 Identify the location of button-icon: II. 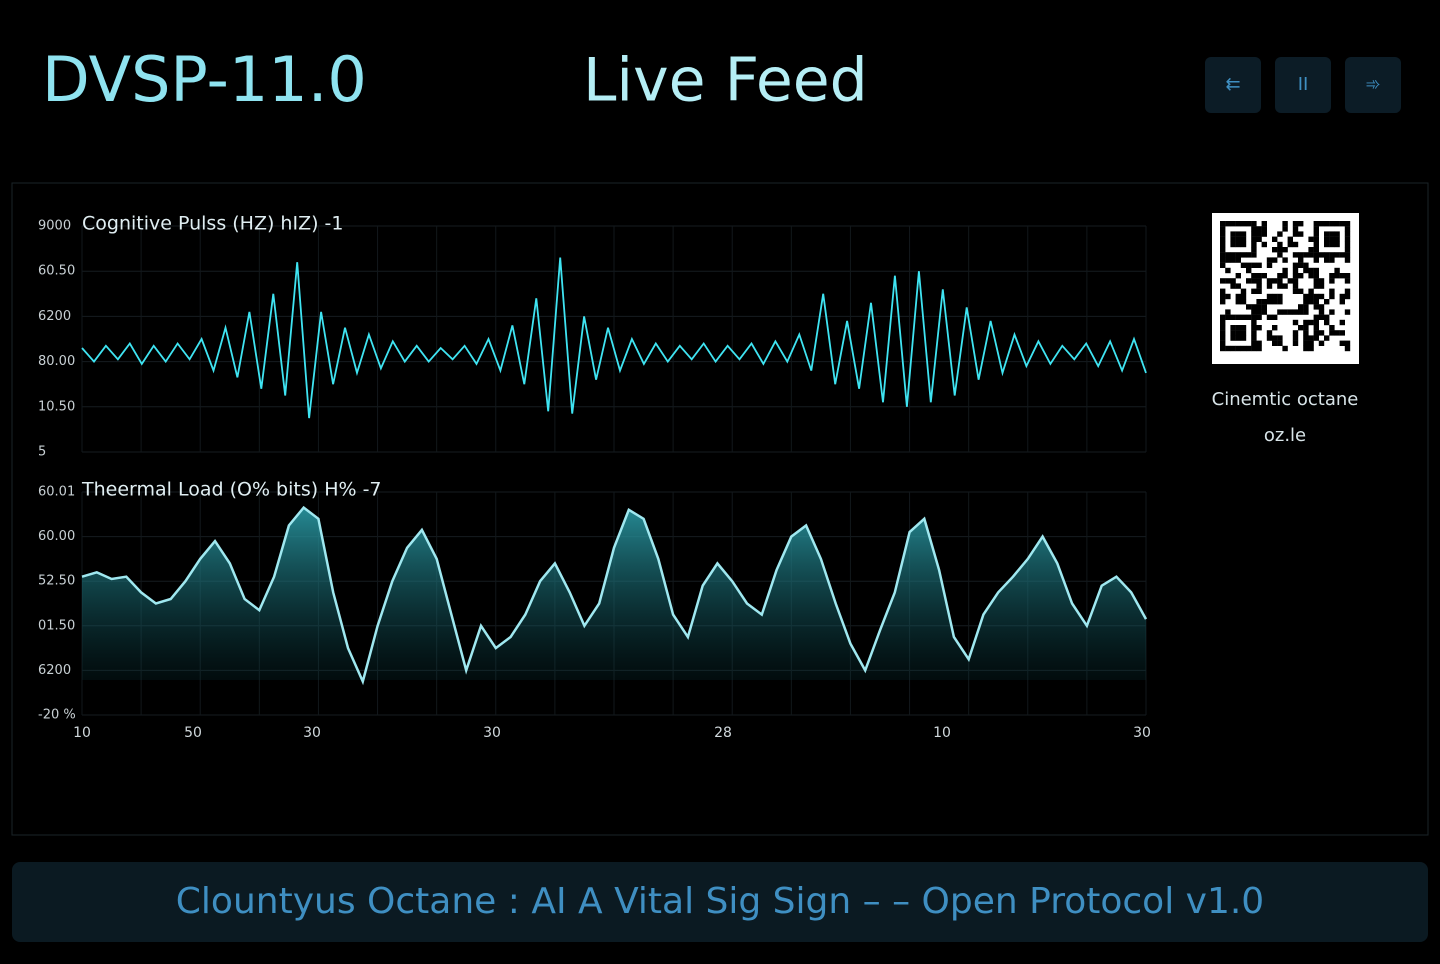
(1303, 84).